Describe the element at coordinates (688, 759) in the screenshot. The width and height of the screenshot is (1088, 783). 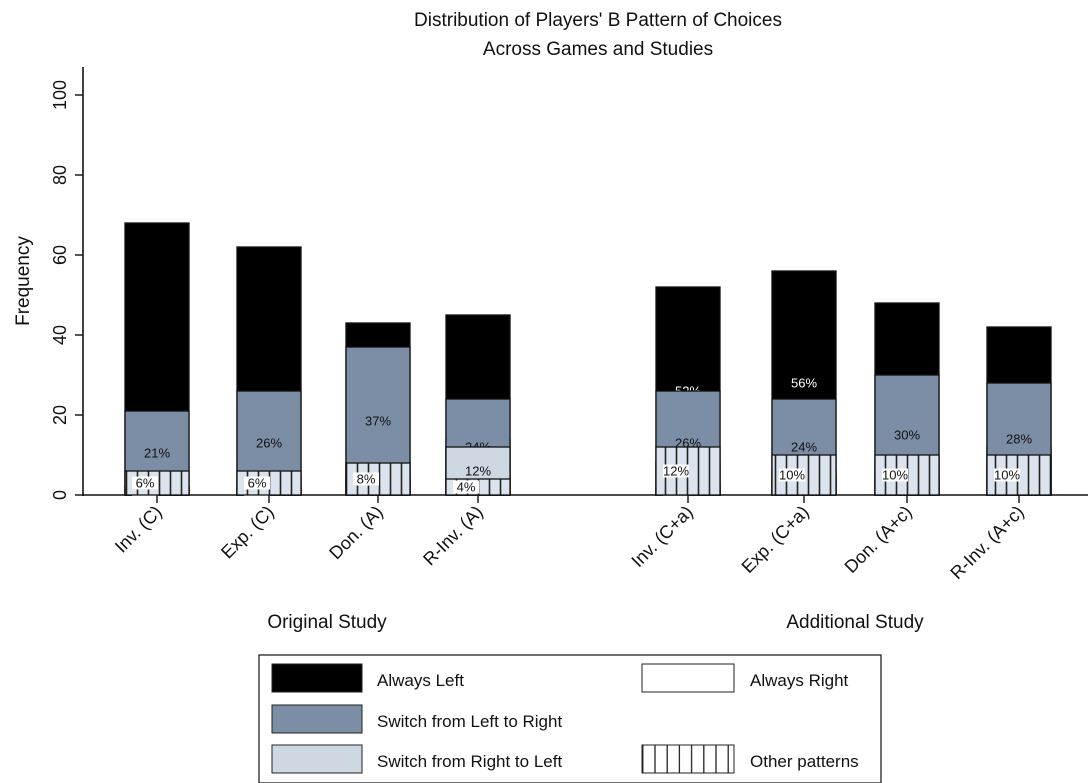
I see `legend-swatch-other-patterns` at that location.